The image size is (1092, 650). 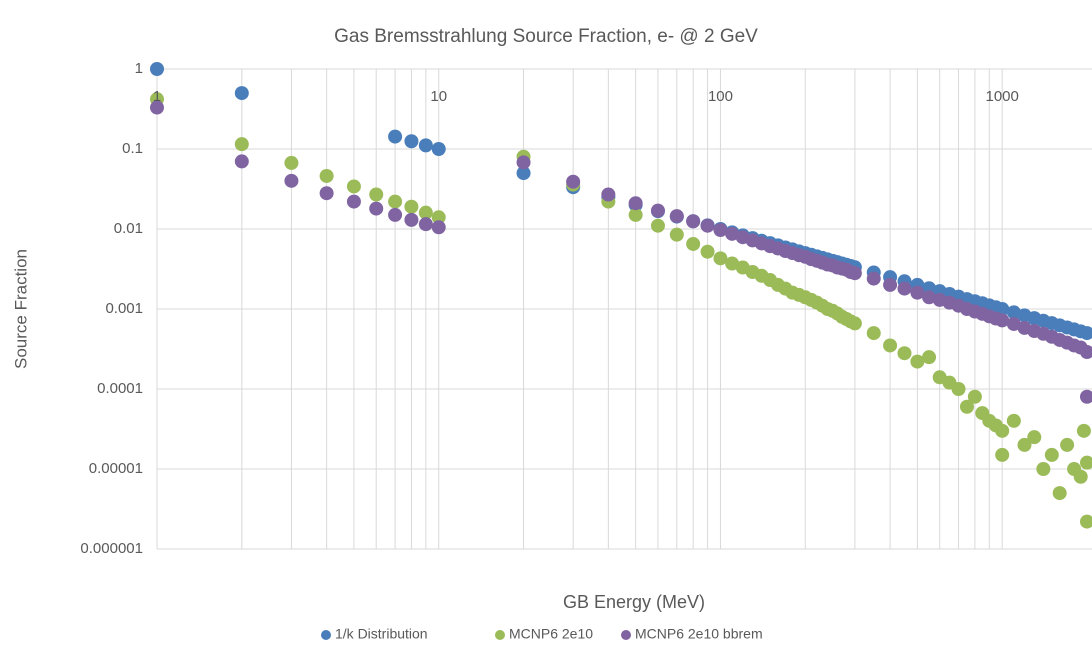 I want to click on x-tick-label: 1000, so click(x=1002, y=96).